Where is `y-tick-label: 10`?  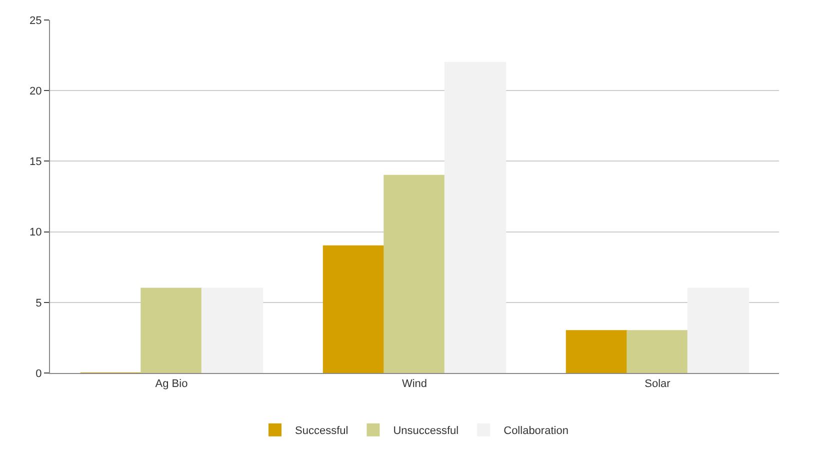 y-tick-label: 10 is located at coordinates (36, 232).